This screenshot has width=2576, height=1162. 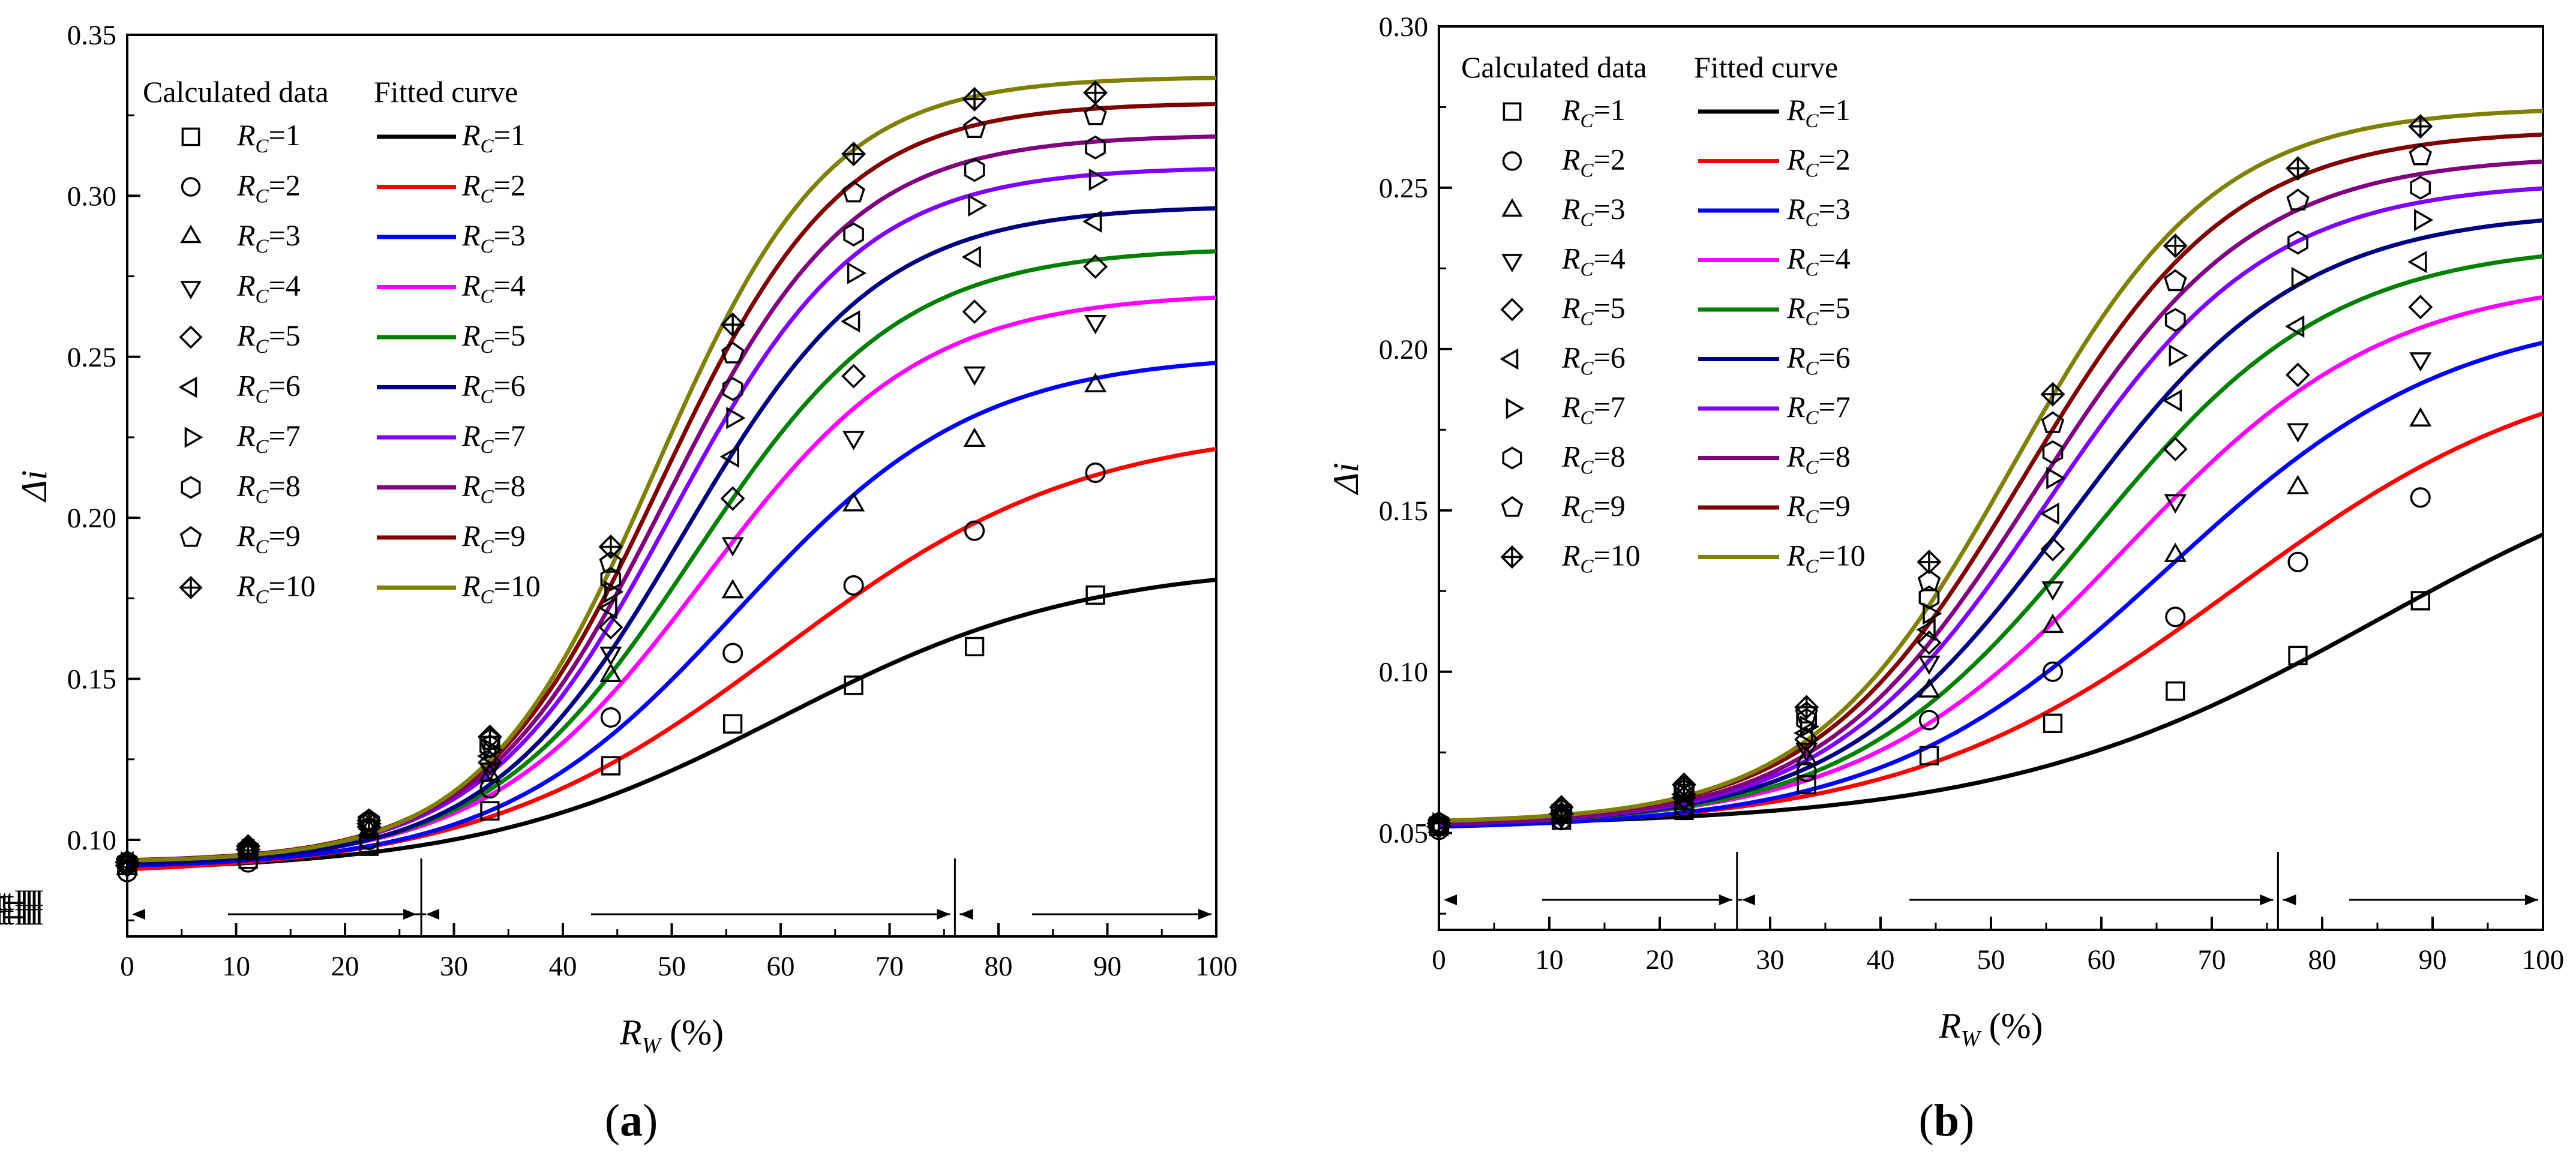 What do you see at coordinates (1818, 112) in the screenshot?
I see `legend-fitted-label: RC=1` at bounding box center [1818, 112].